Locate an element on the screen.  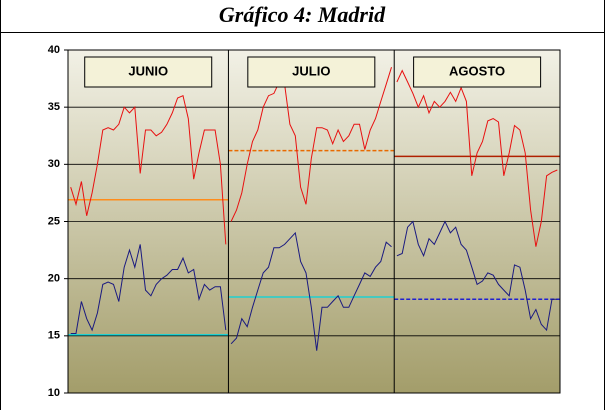
panel-label: AGOSTO is located at coordinates (477, 70).